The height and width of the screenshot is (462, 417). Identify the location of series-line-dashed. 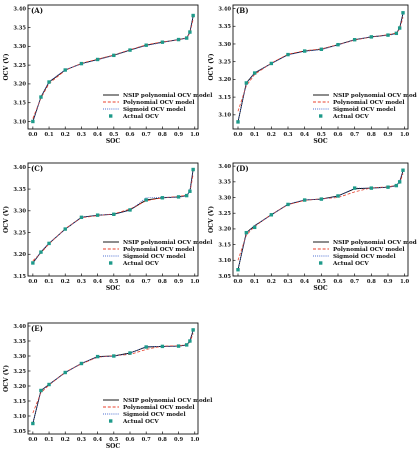
(113, 218).